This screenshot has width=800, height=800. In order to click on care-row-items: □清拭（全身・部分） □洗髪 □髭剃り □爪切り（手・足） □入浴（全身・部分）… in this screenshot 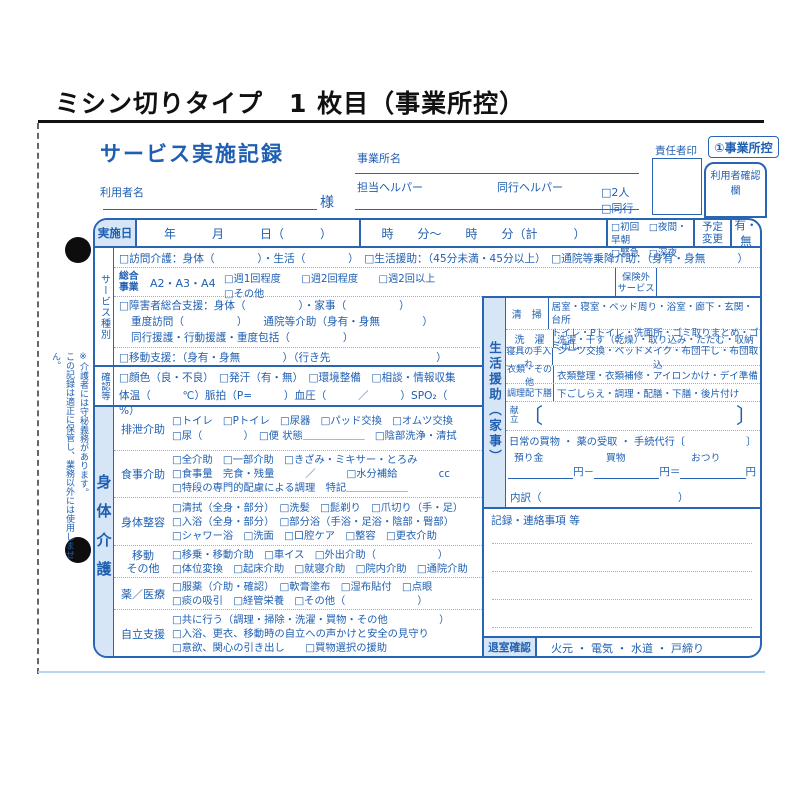, I will do `click(317, 521)`.